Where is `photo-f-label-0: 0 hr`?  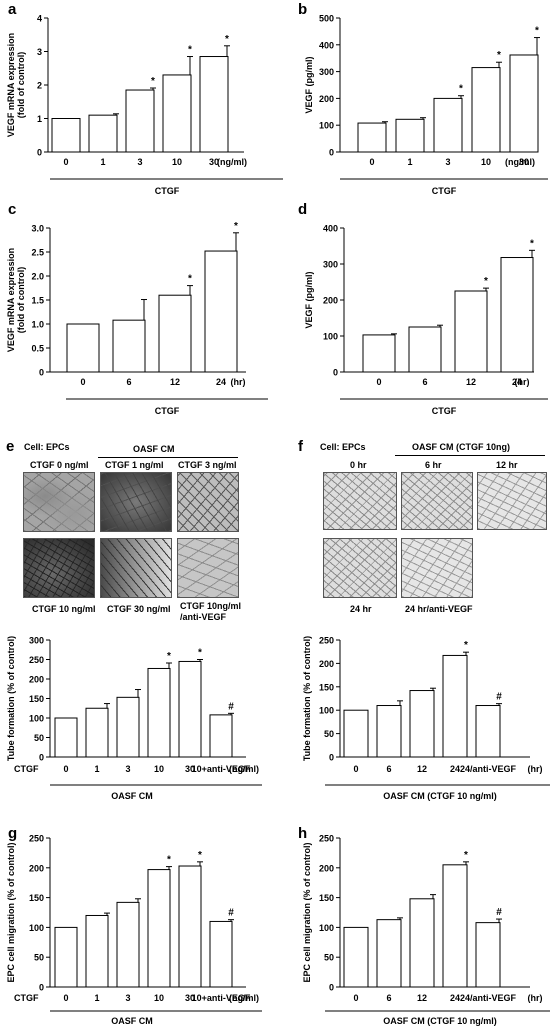 photo-f-label-0: 0 hr is located at coordinates (358, 465).